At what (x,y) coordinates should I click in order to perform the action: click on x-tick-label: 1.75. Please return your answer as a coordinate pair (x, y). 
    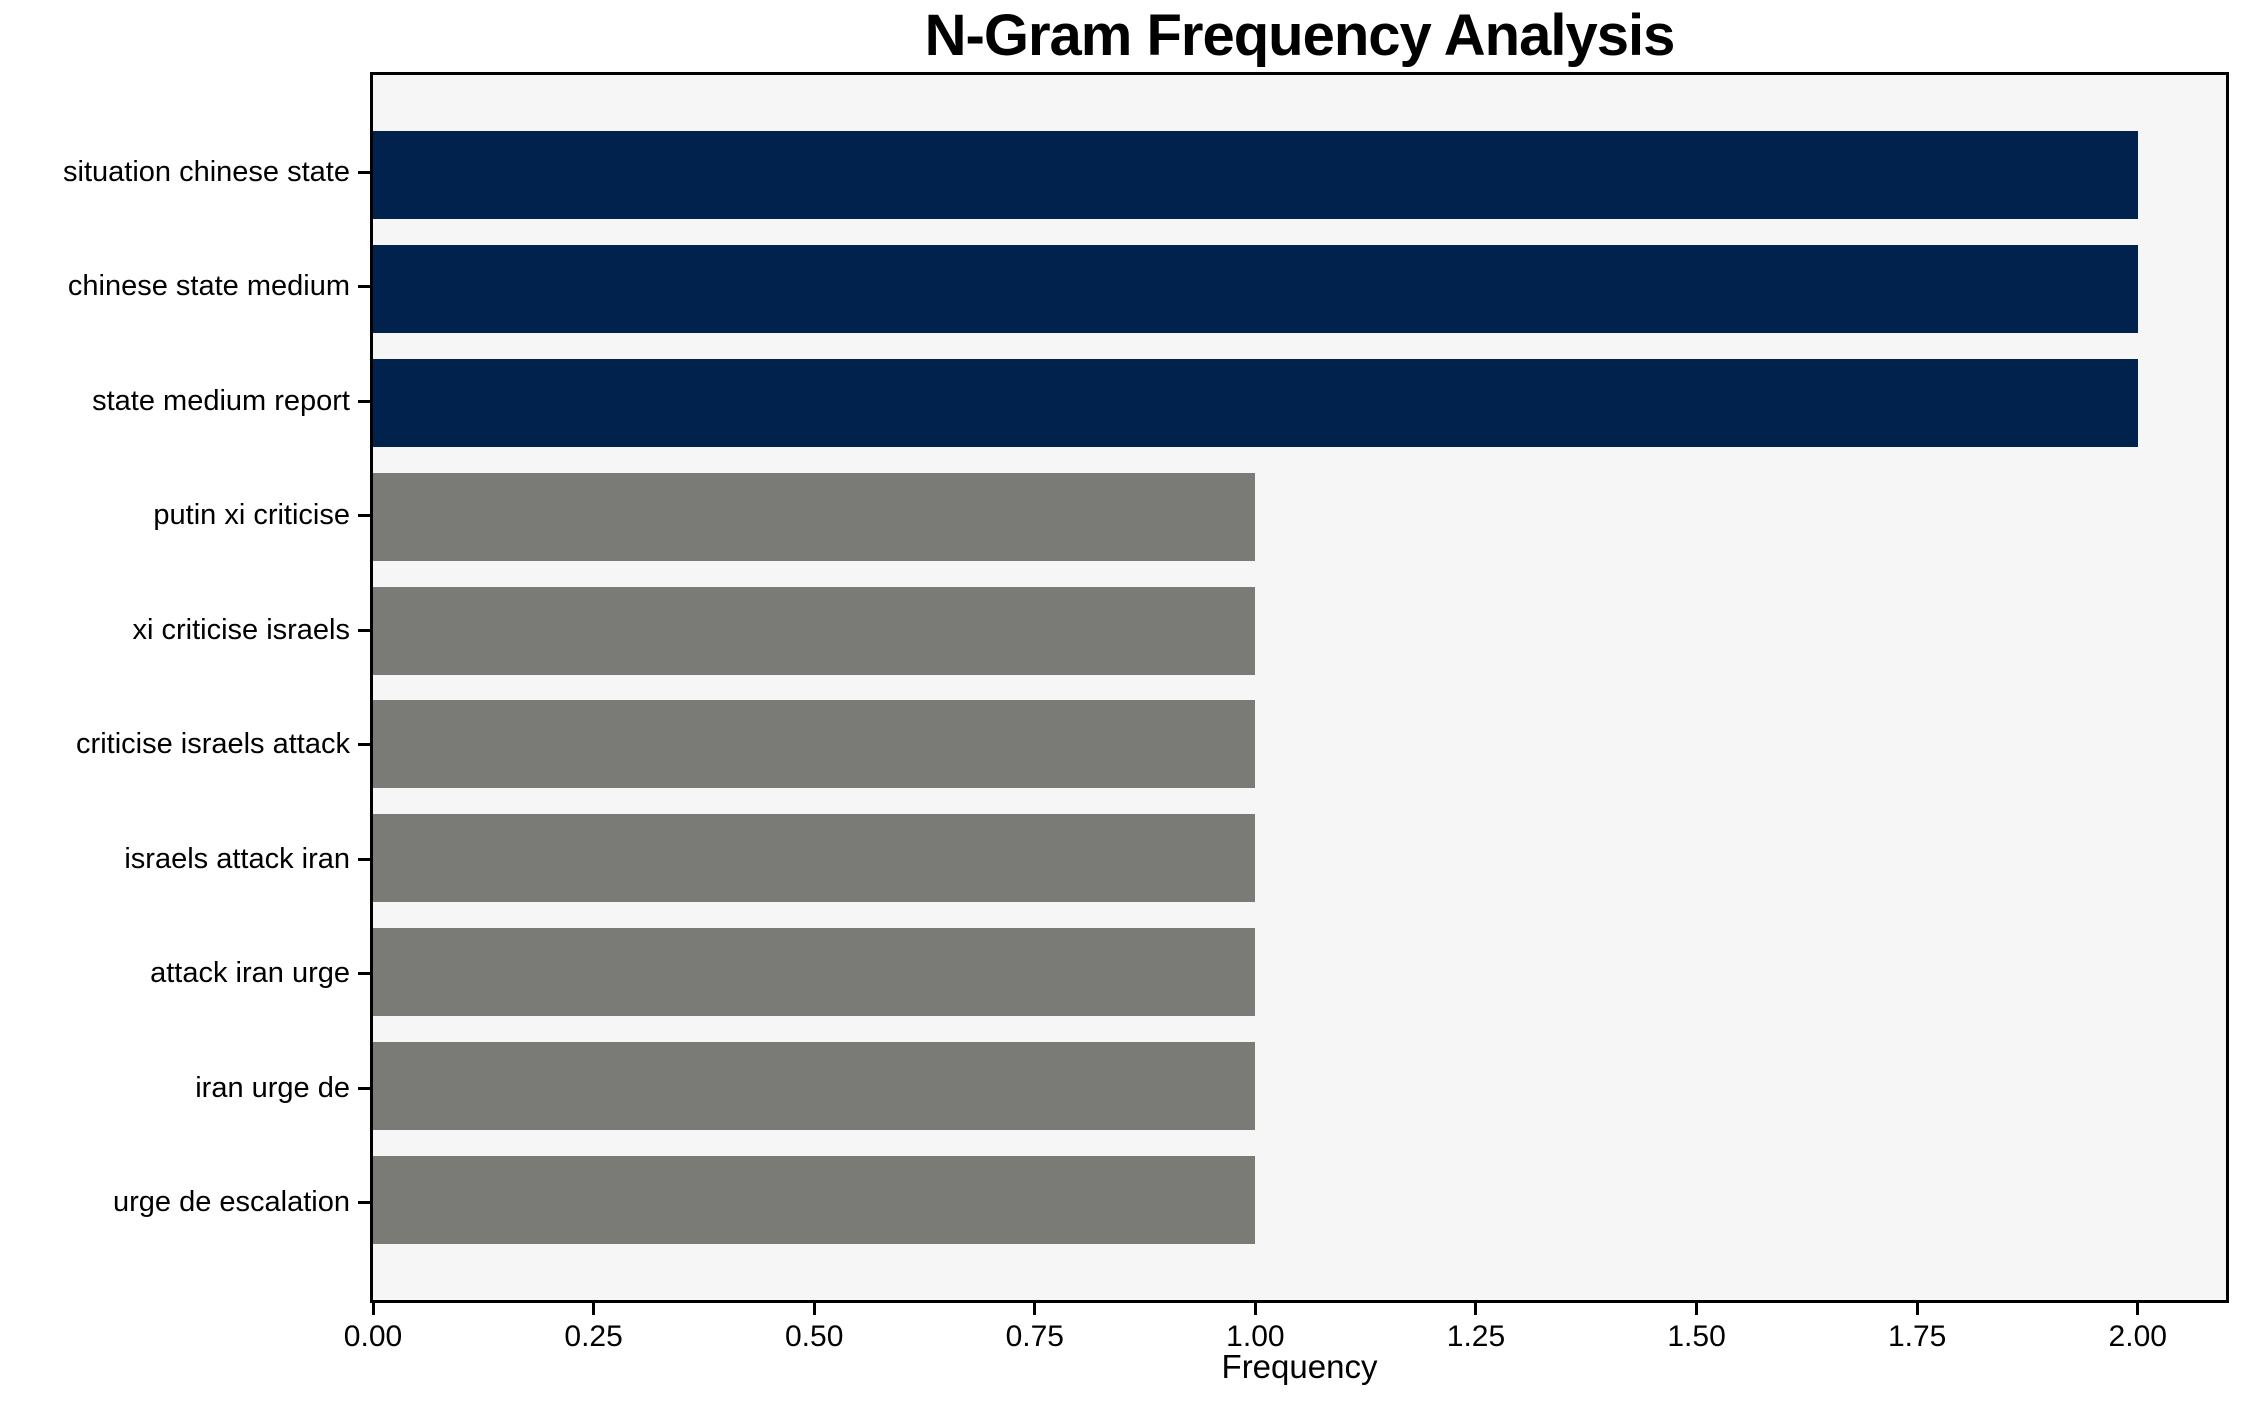
    Looking at the image, I should click on (1917, 1336).